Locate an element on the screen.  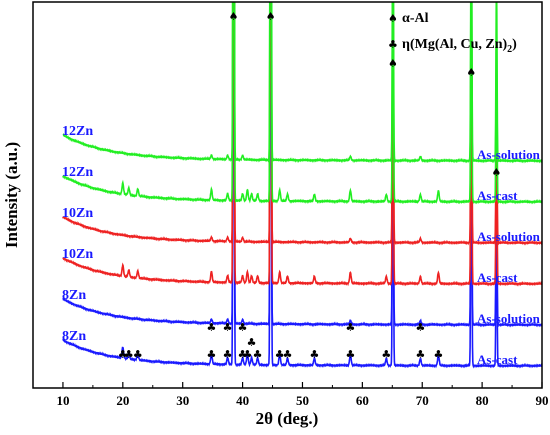
x-tick-label: 10 is located at coordinates (62, 400).